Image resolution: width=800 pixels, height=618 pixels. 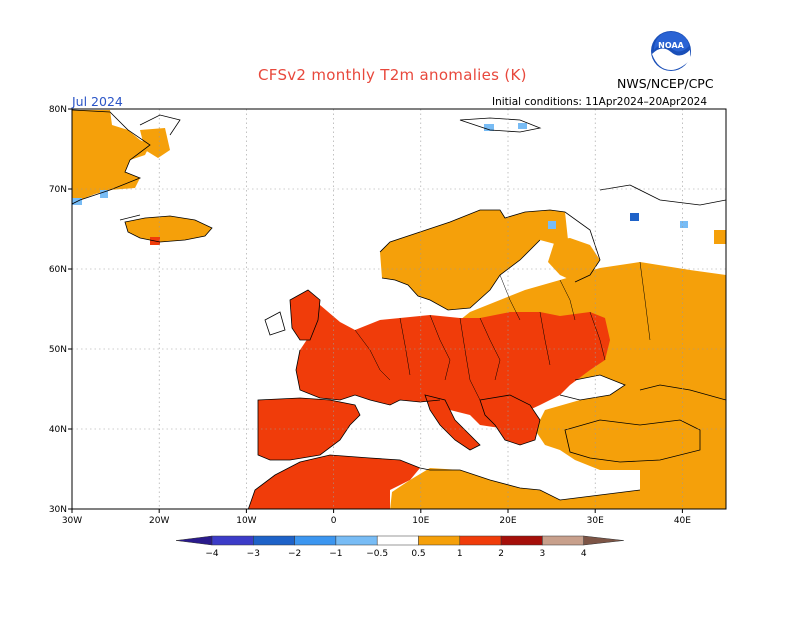 What do you see at coordinates (97, 101) in the screenshot?
I see `forecast-period: Jul 2024` at bounding box center [97, 101].